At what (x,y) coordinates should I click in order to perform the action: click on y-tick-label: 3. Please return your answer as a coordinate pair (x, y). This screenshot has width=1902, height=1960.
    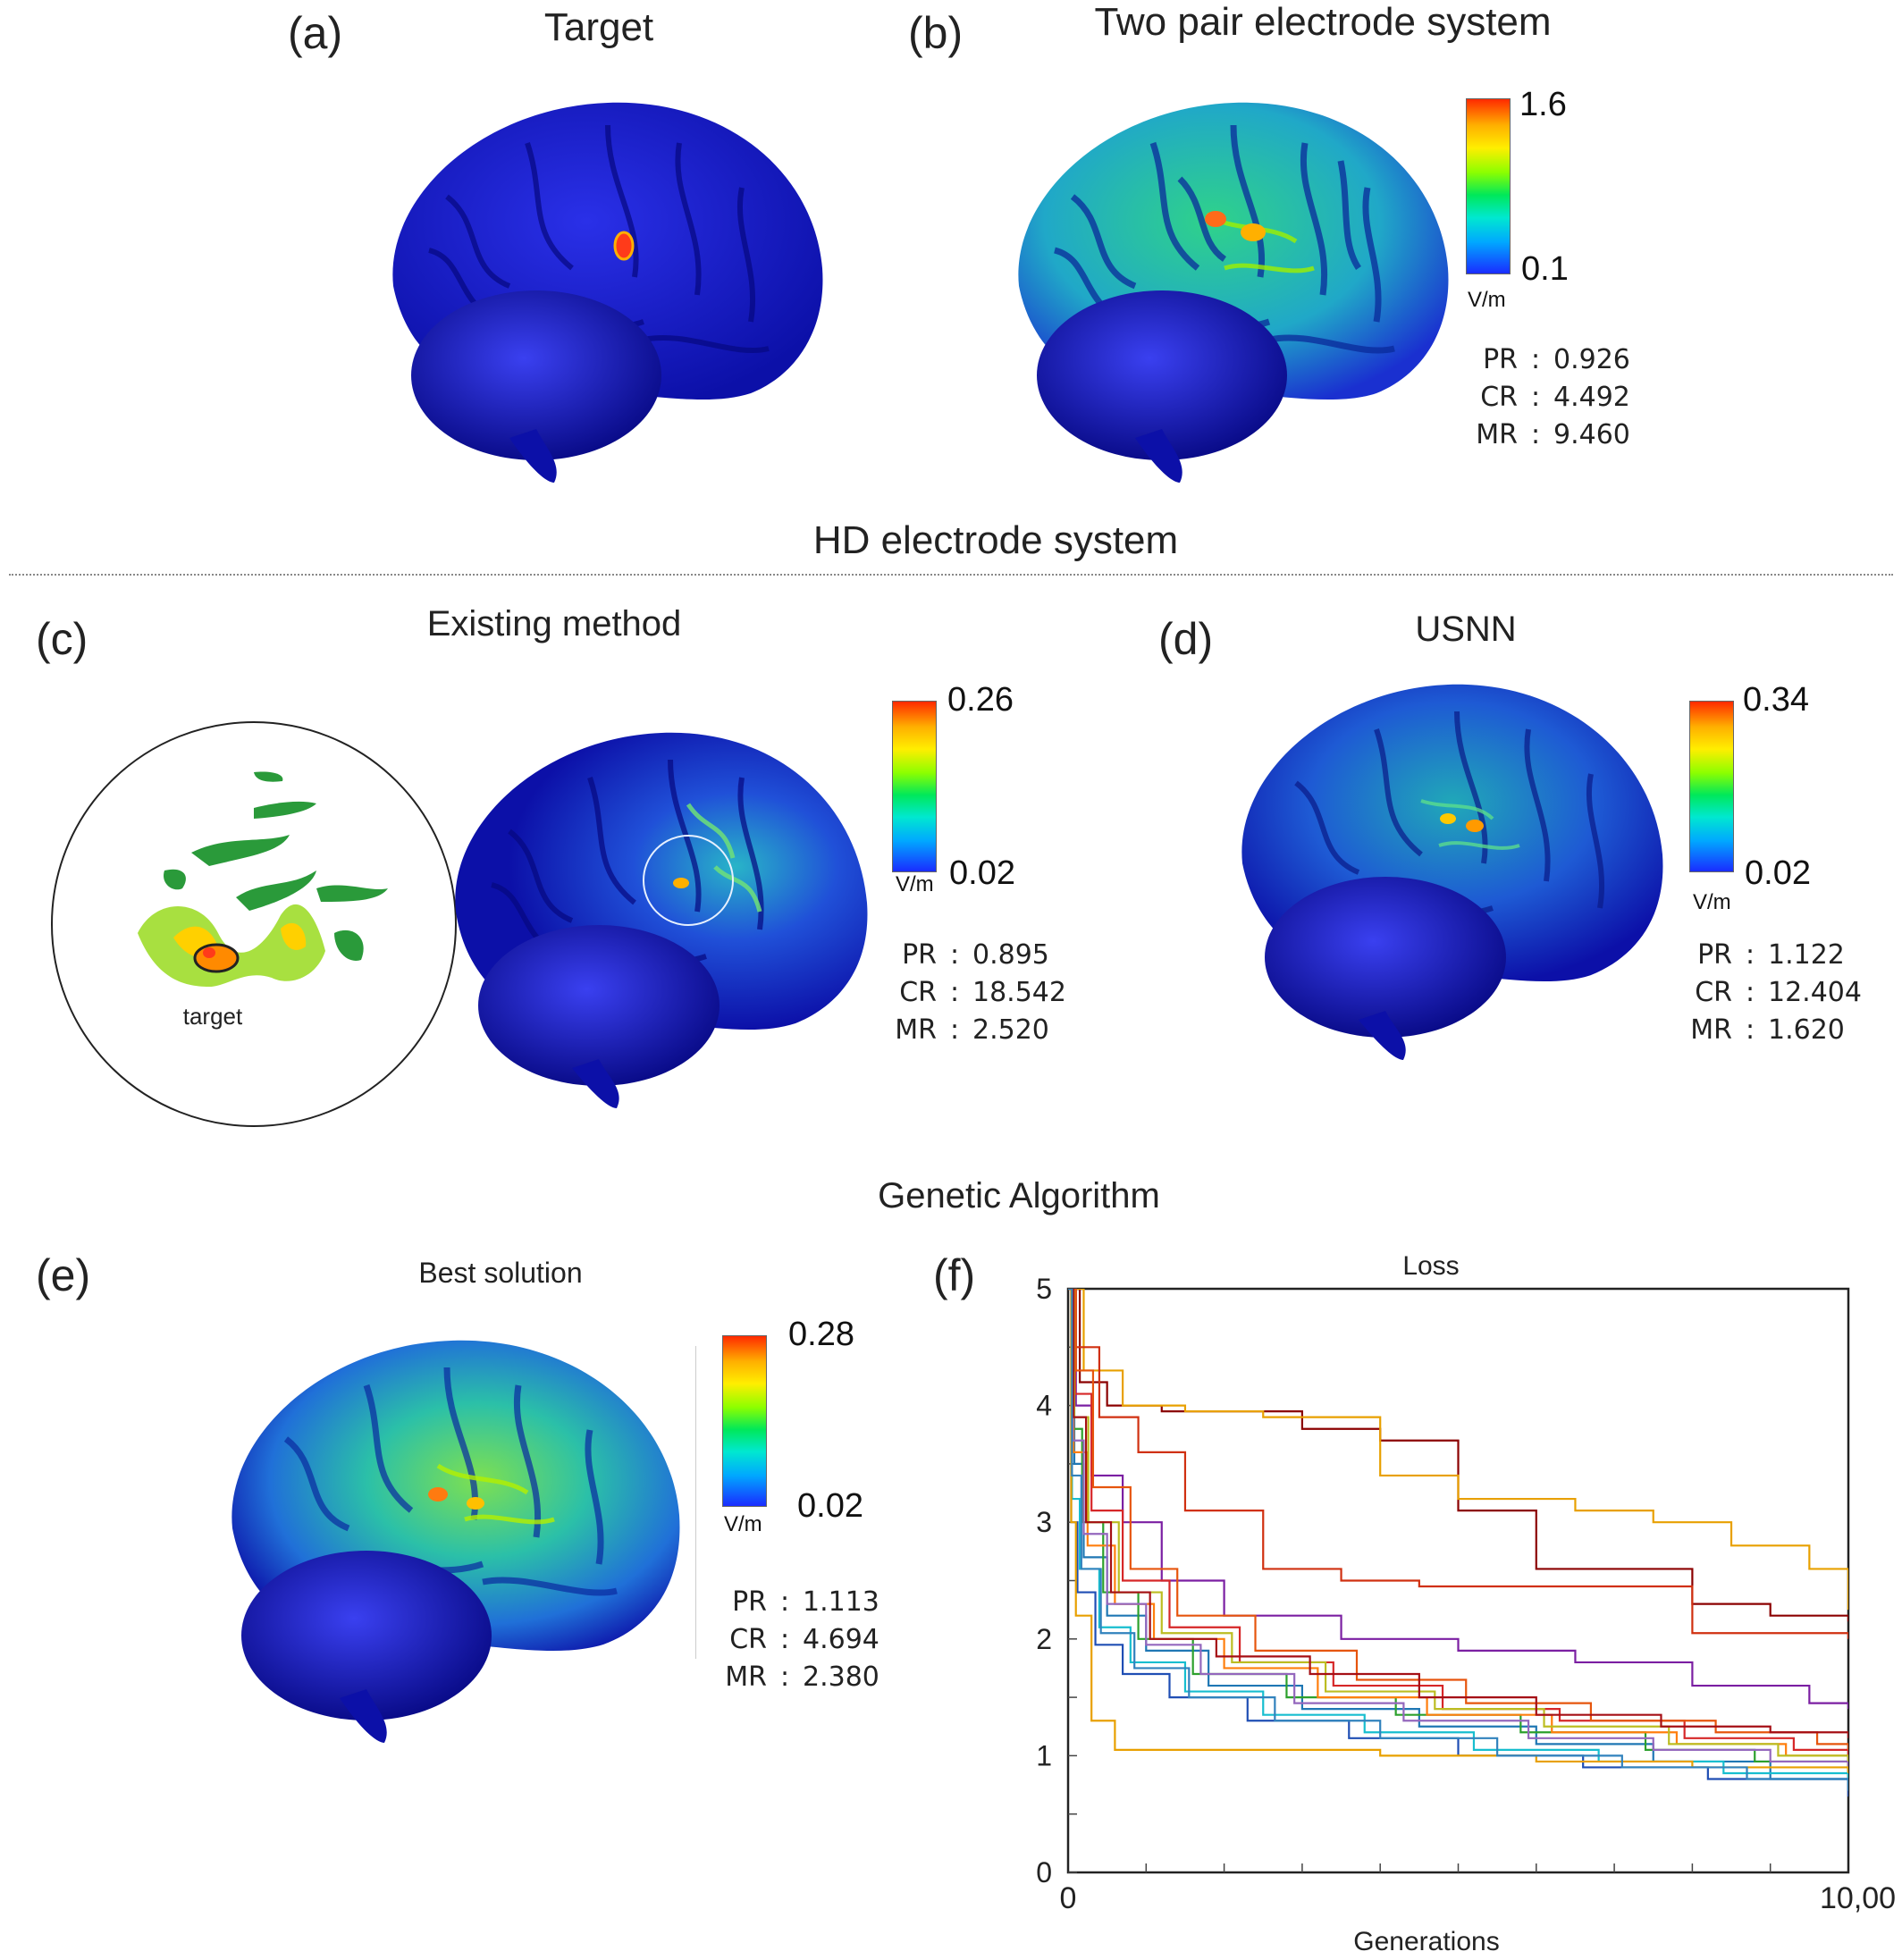
    Looking at the image, I should click on (1044, 1522).